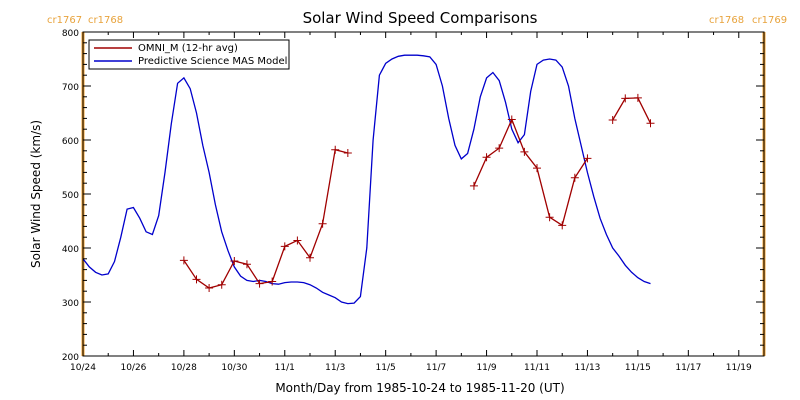 The width and height of the screenshot is (800, 400). I want to click on x-tick-label: 11/1, so click(285, 368).